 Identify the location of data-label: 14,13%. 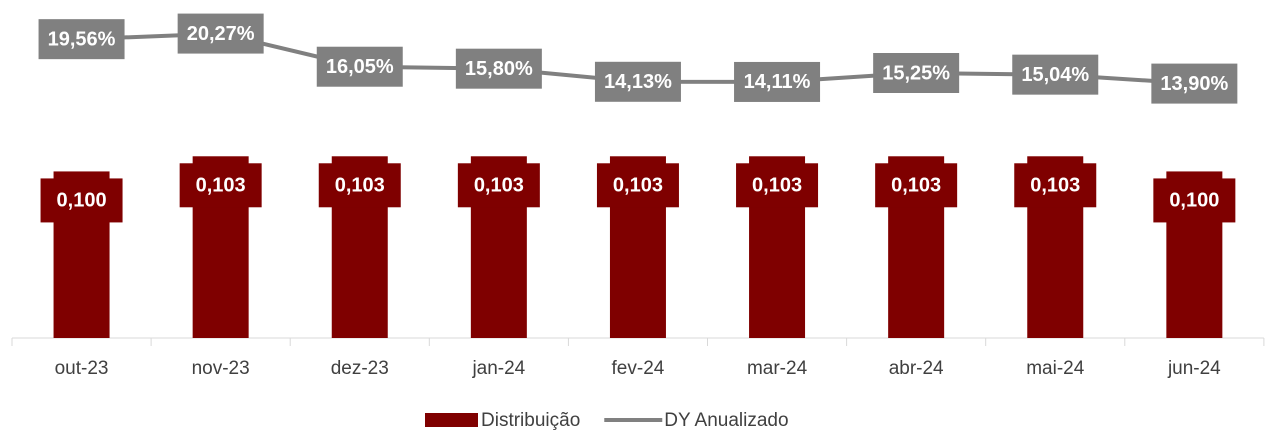
(638, 82).